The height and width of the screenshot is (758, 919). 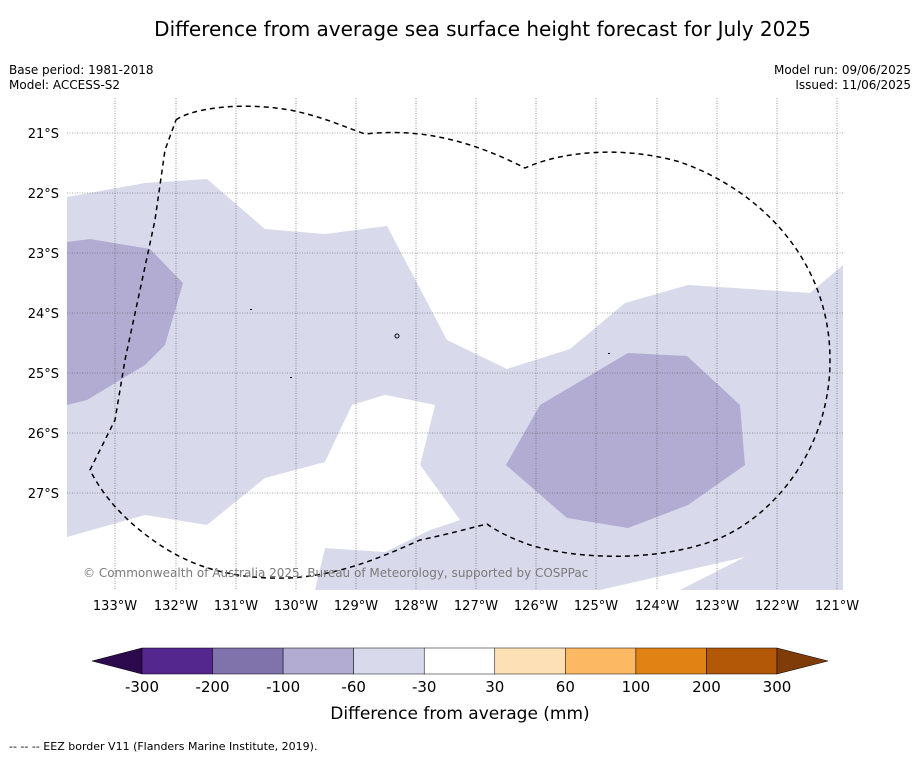 I want to click on colorbar-extend-min, so click(x=117, y=661).